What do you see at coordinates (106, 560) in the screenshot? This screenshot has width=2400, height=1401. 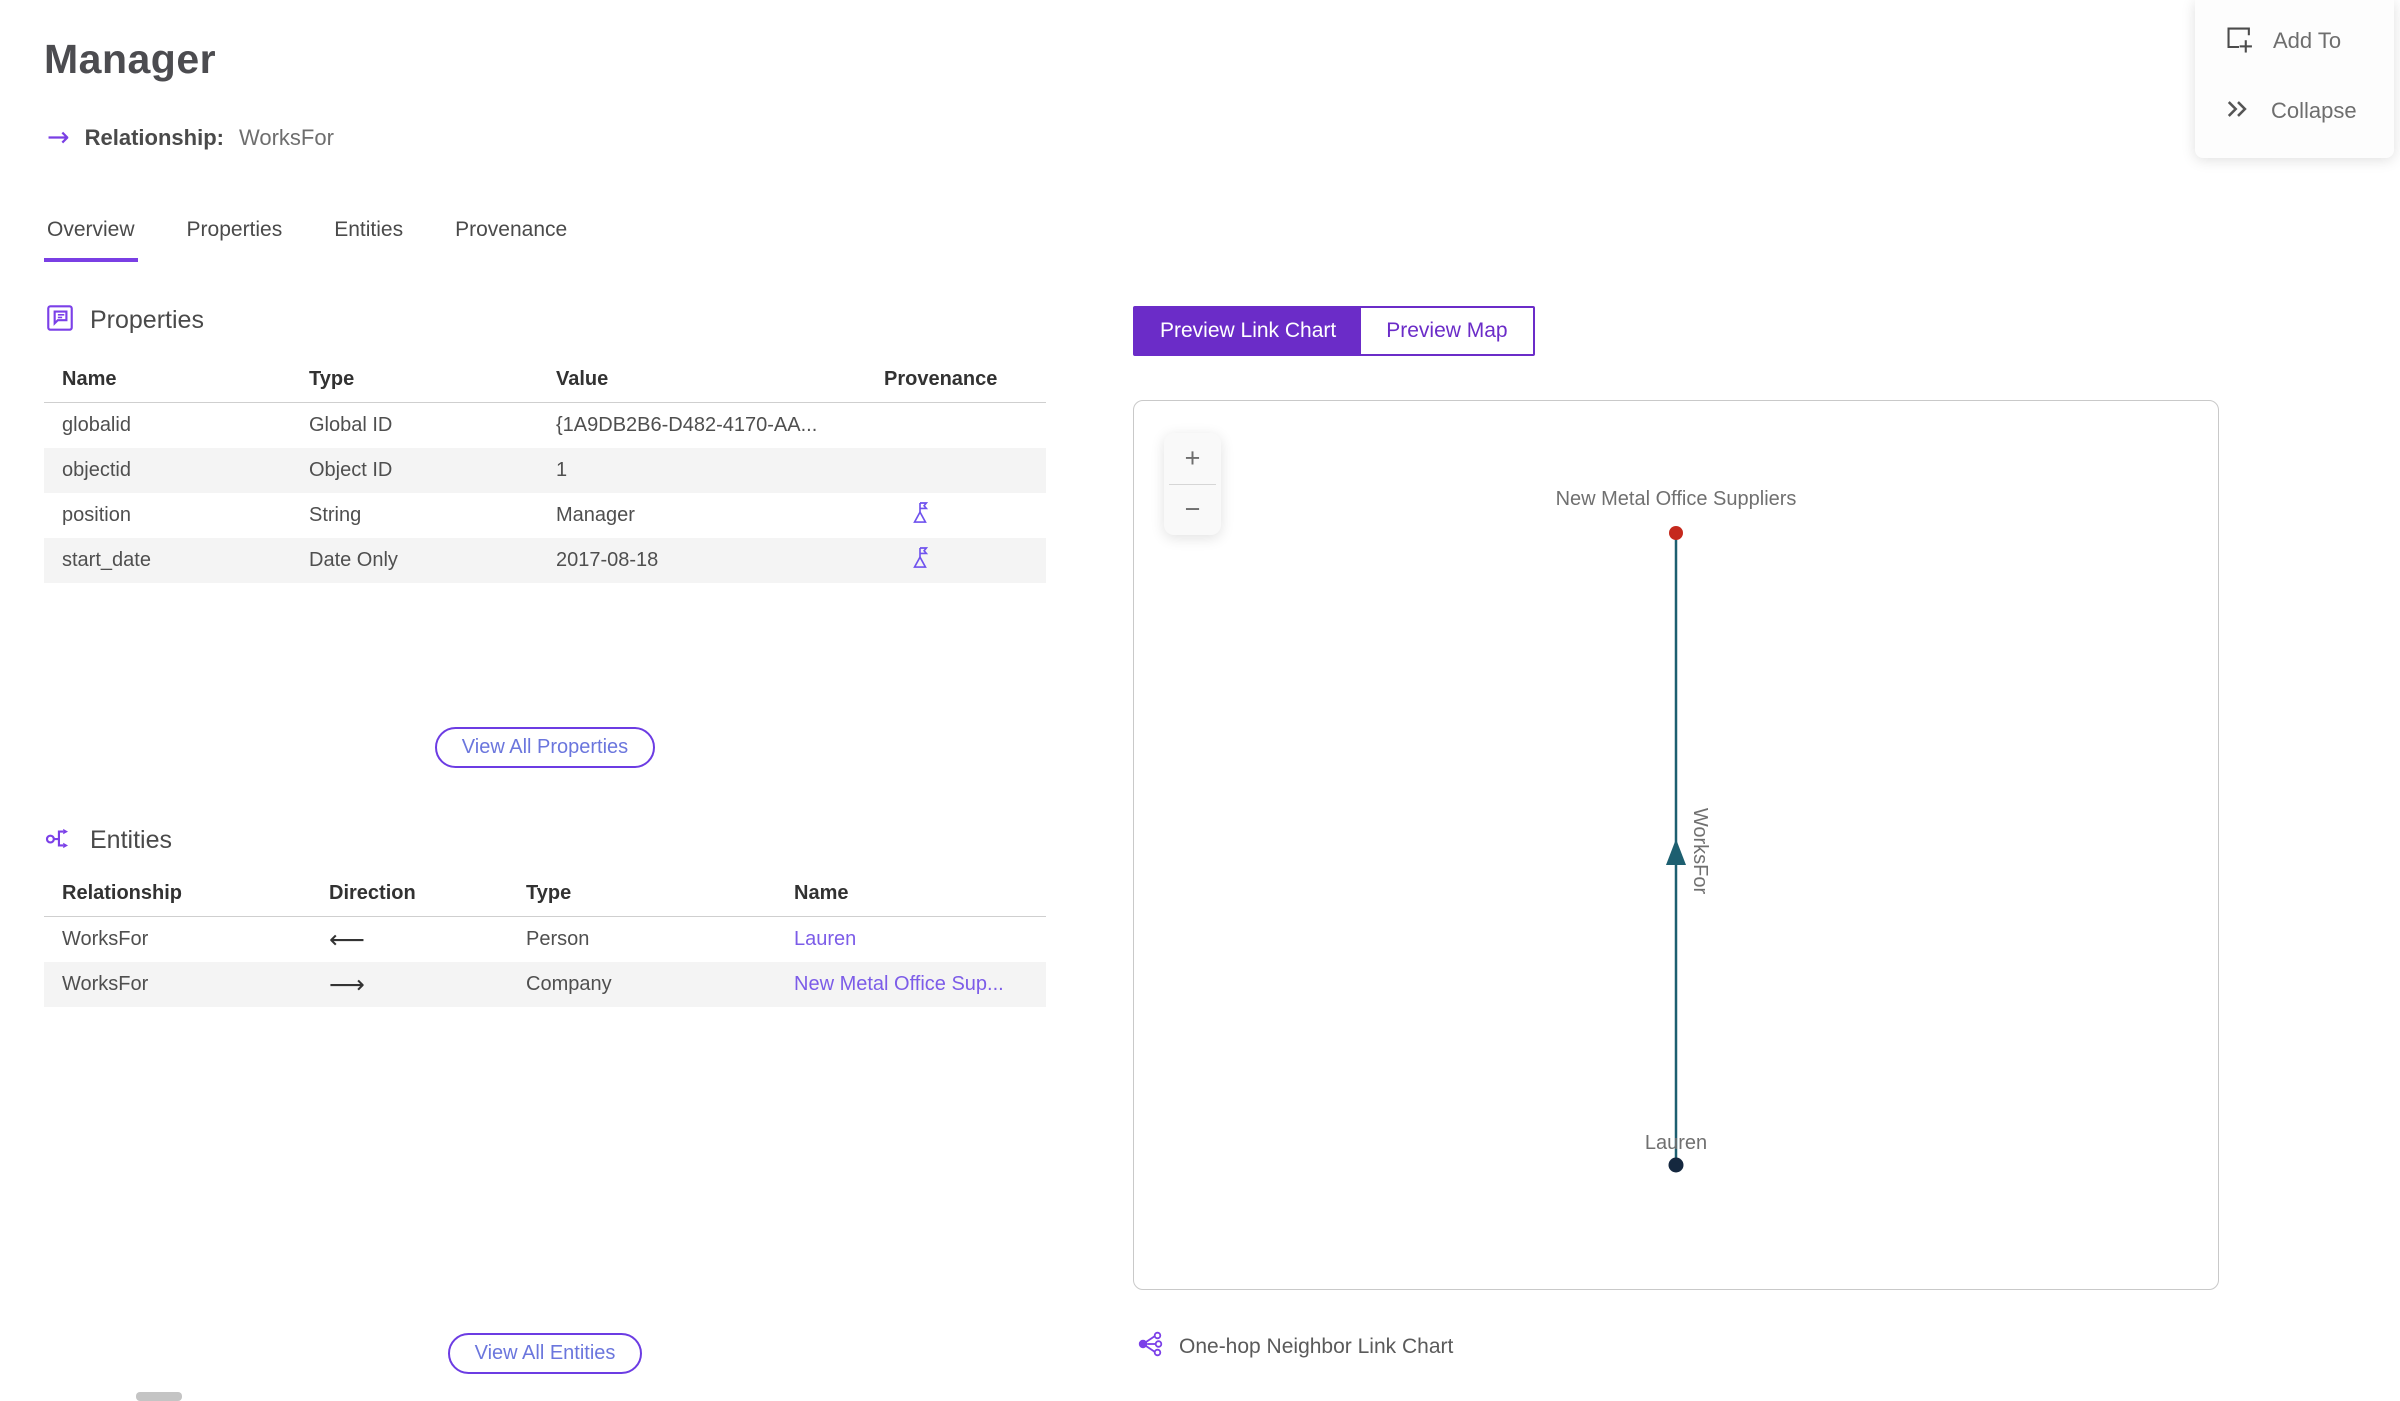 I see `property-name: start_date` at bounding box center [106, 560].